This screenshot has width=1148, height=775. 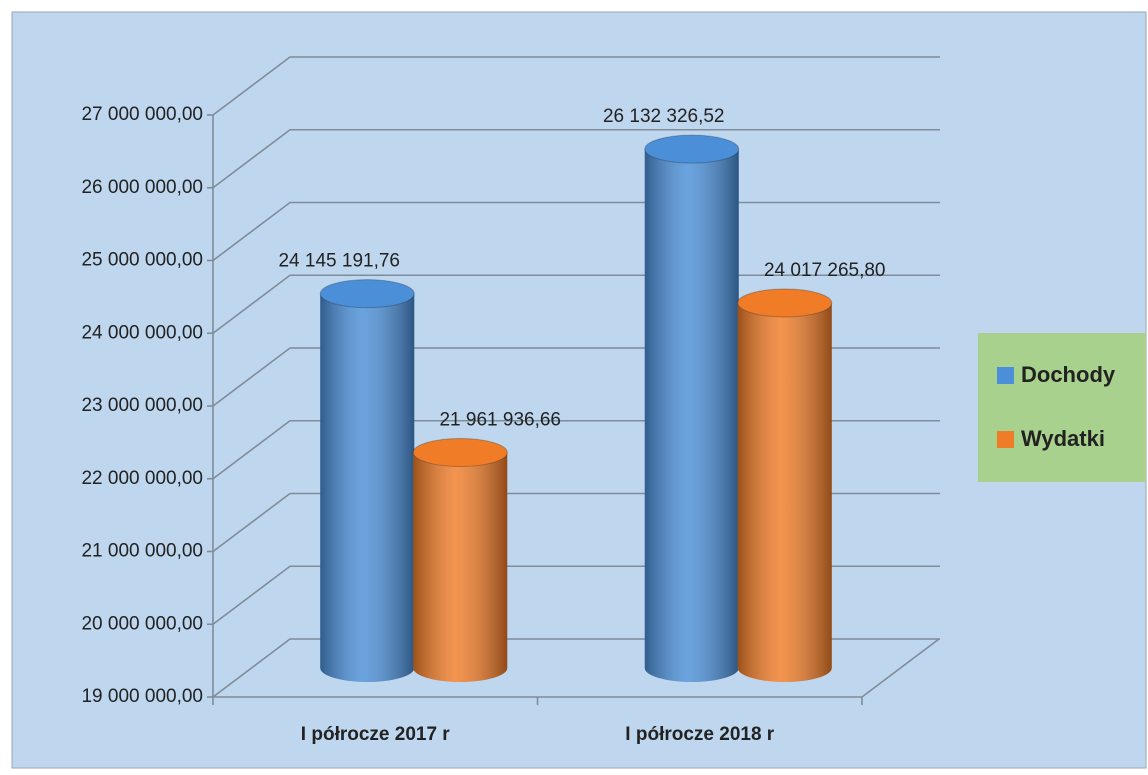 What do you see at coordinates (1062, 407) in the screenshot?
I see `legend` at bounding box center [1062, 407].